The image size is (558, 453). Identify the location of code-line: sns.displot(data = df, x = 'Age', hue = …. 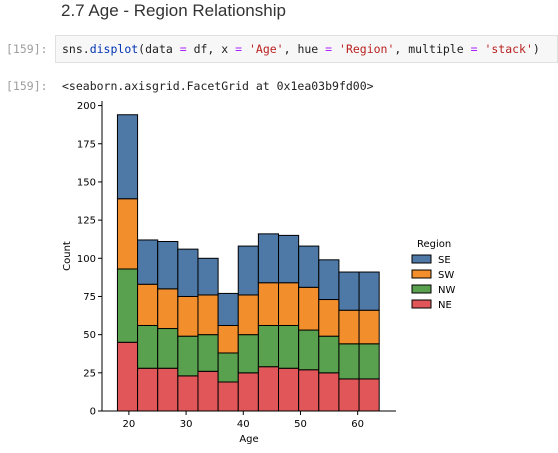
(301, 49).